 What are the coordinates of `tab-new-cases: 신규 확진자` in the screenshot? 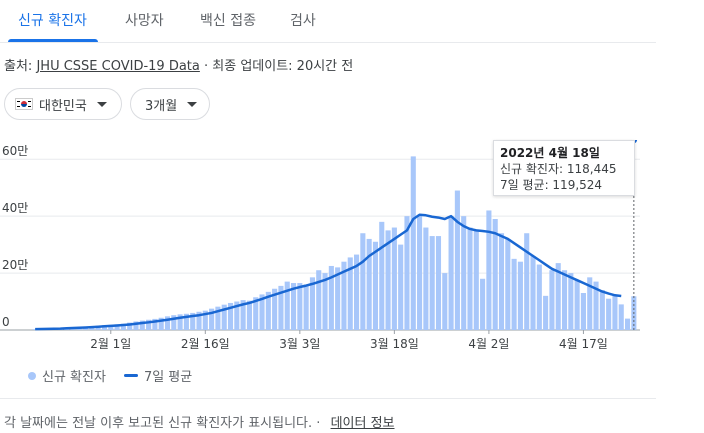 It's located at (52, 21).